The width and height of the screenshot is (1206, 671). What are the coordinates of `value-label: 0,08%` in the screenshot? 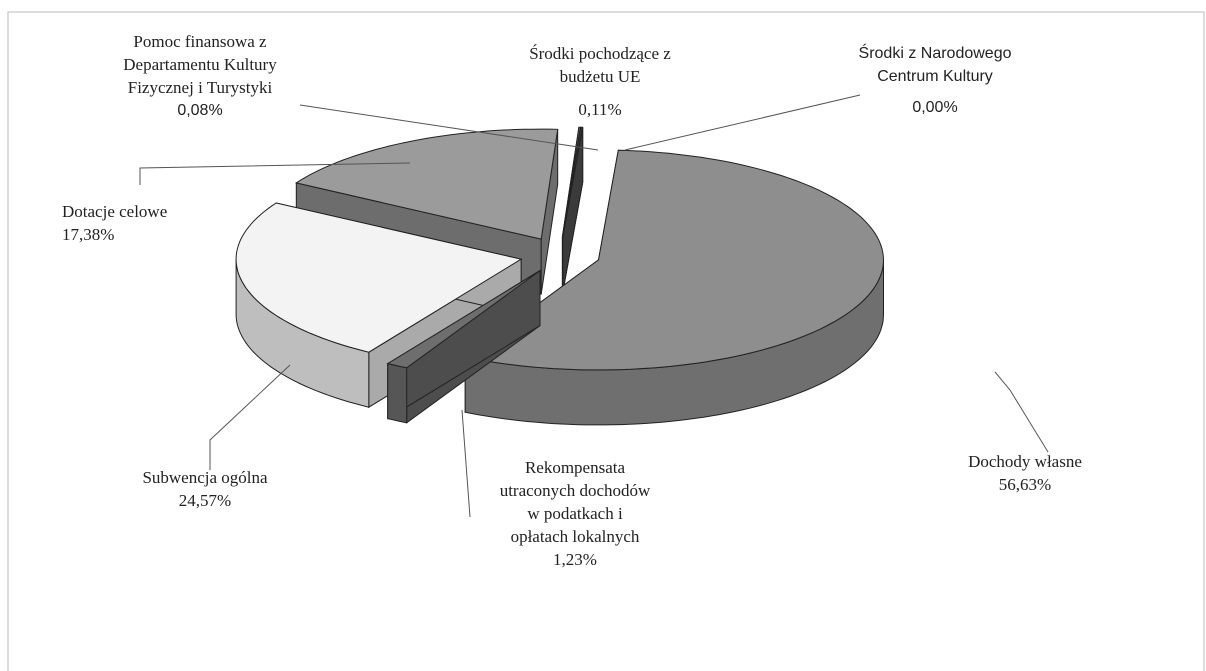 It's located at (200, 110).